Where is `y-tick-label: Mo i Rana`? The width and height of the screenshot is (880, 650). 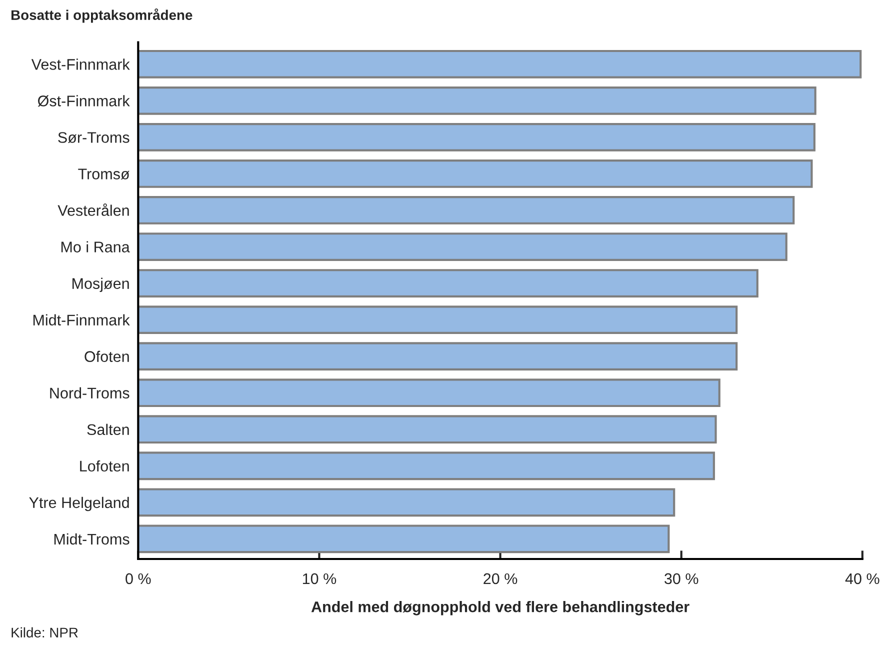
y-tick-label: Mo i Rana is located at coordinates (95, 246).